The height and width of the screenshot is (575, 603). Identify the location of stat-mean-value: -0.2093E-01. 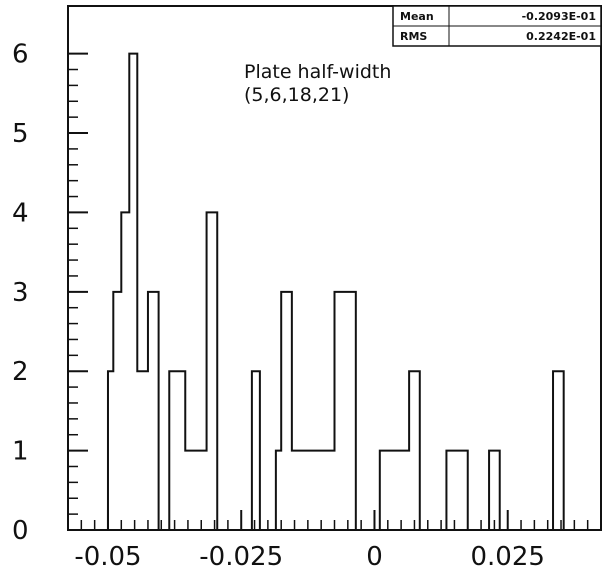
(559, 16).